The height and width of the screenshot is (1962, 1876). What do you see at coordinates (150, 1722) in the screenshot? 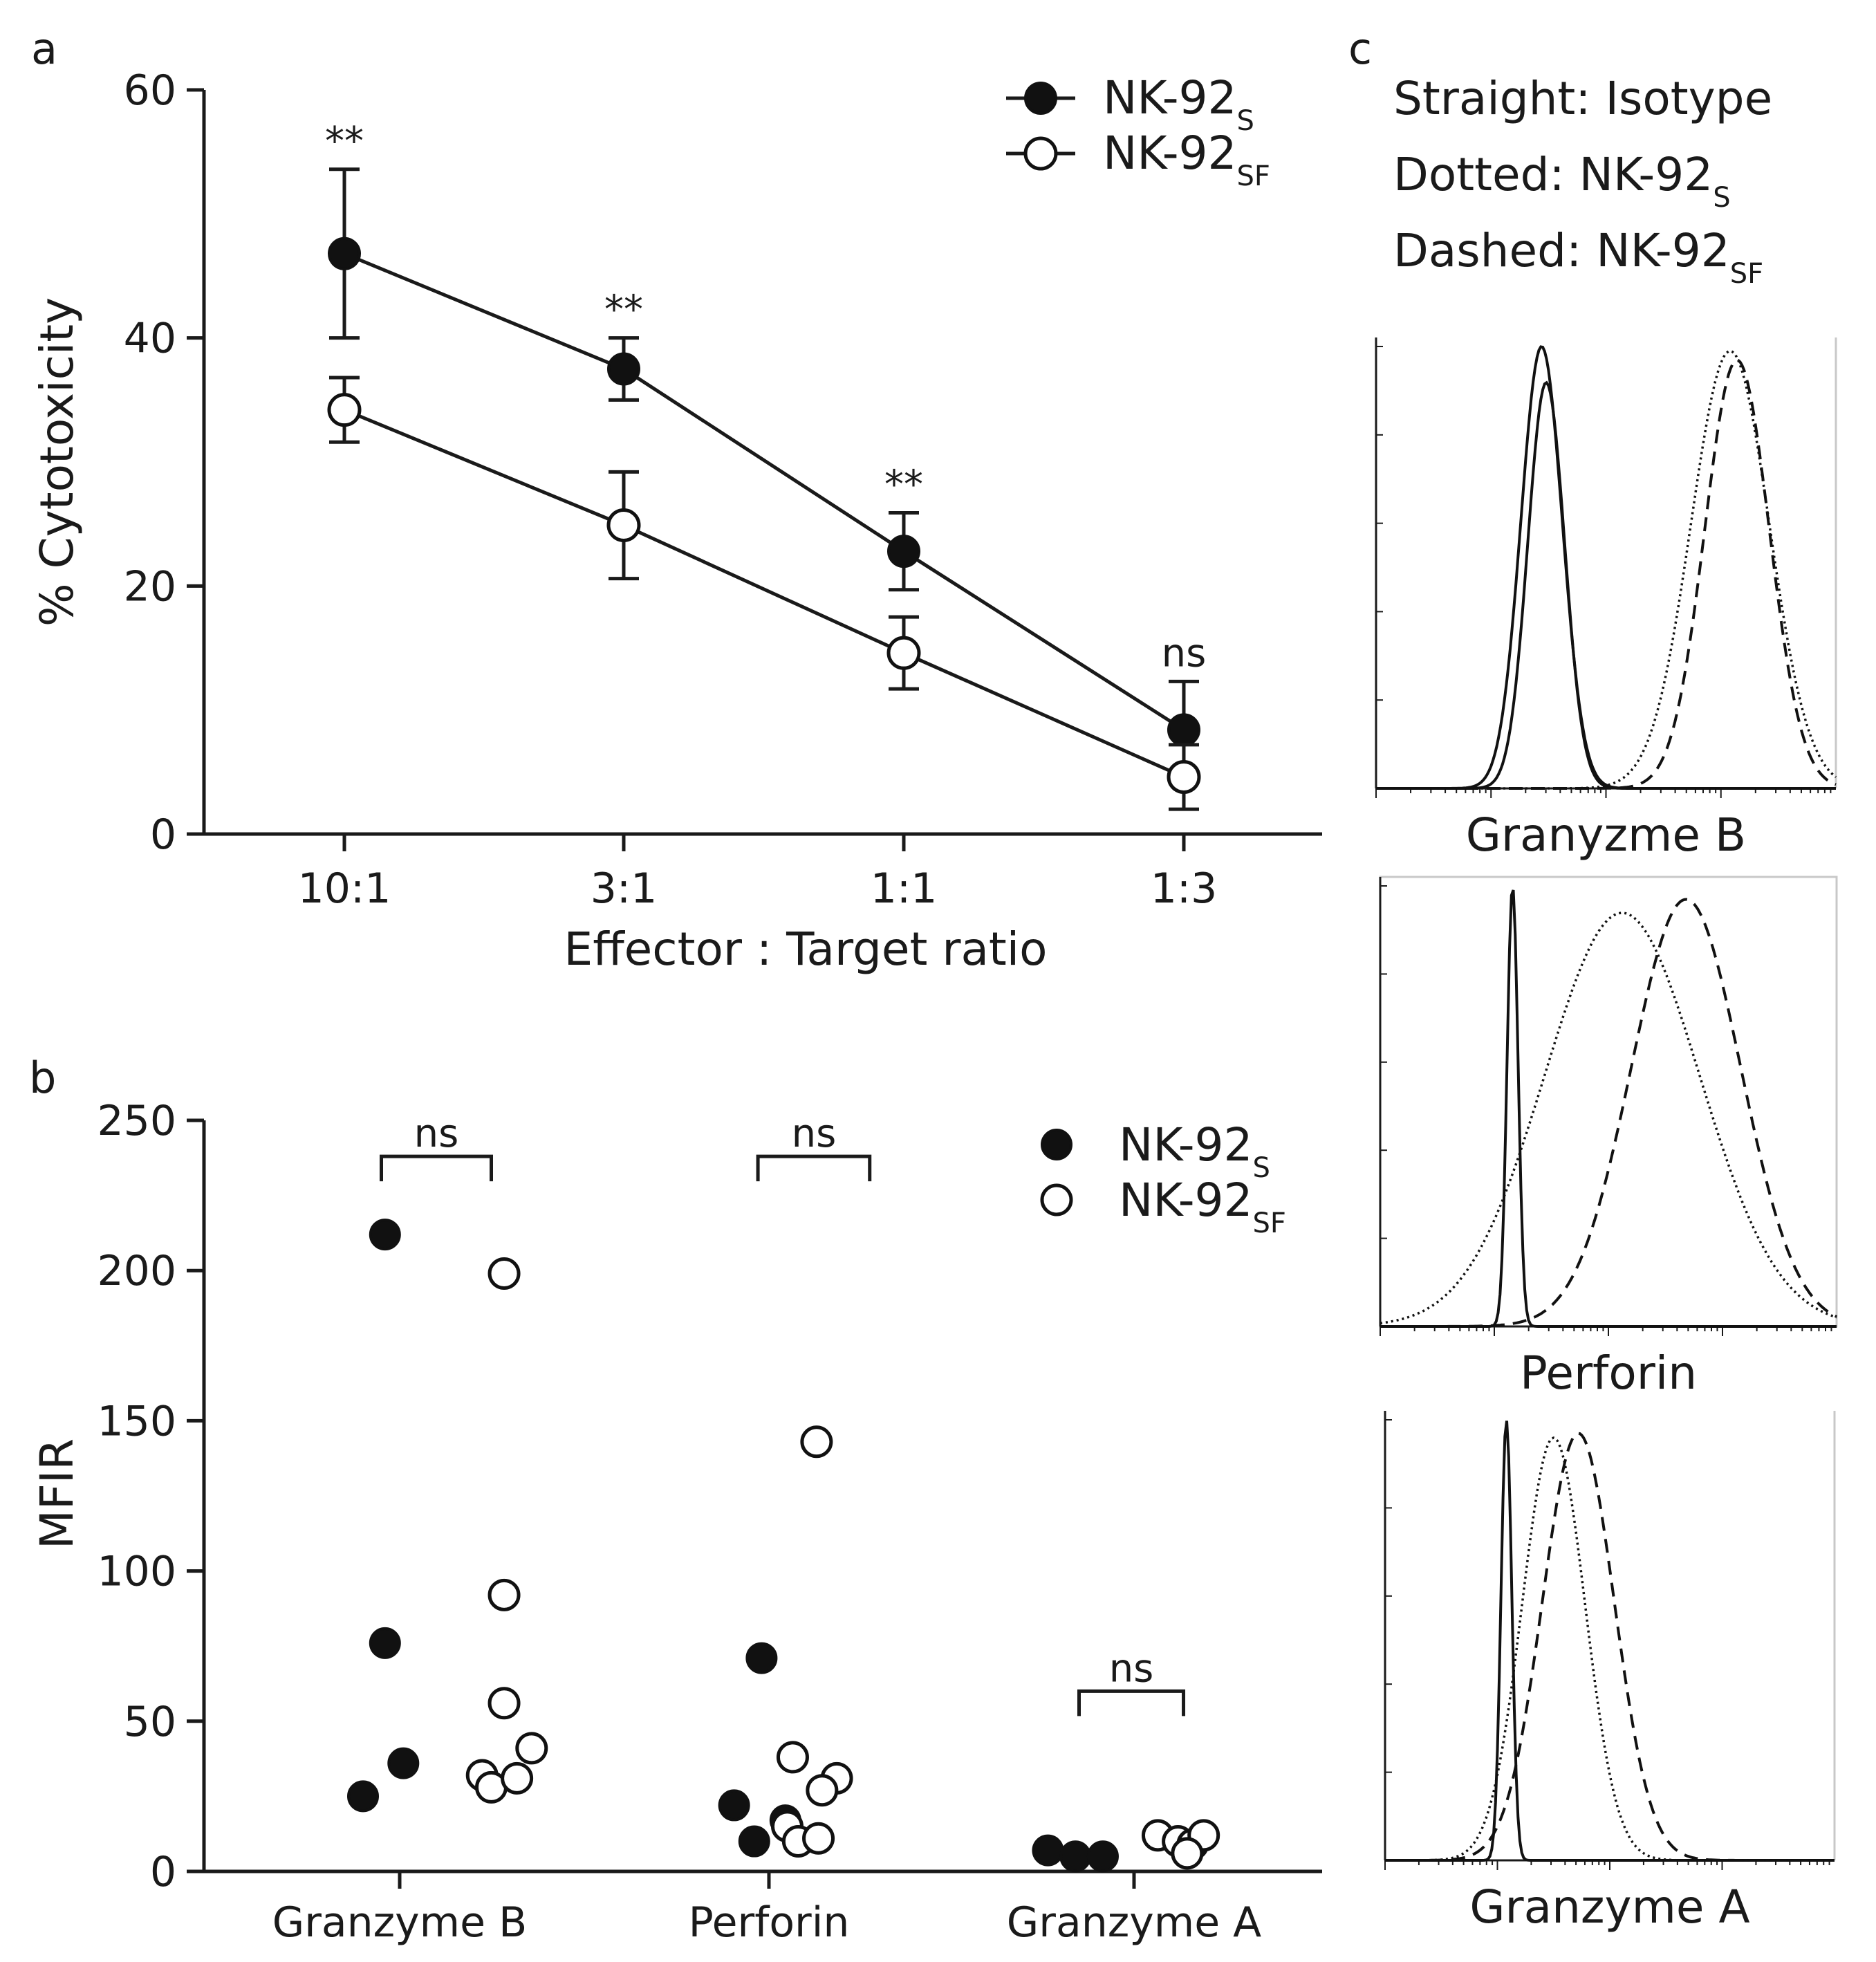
I see `b-y-tick-label: 50` at bounding box center [150, 1722].